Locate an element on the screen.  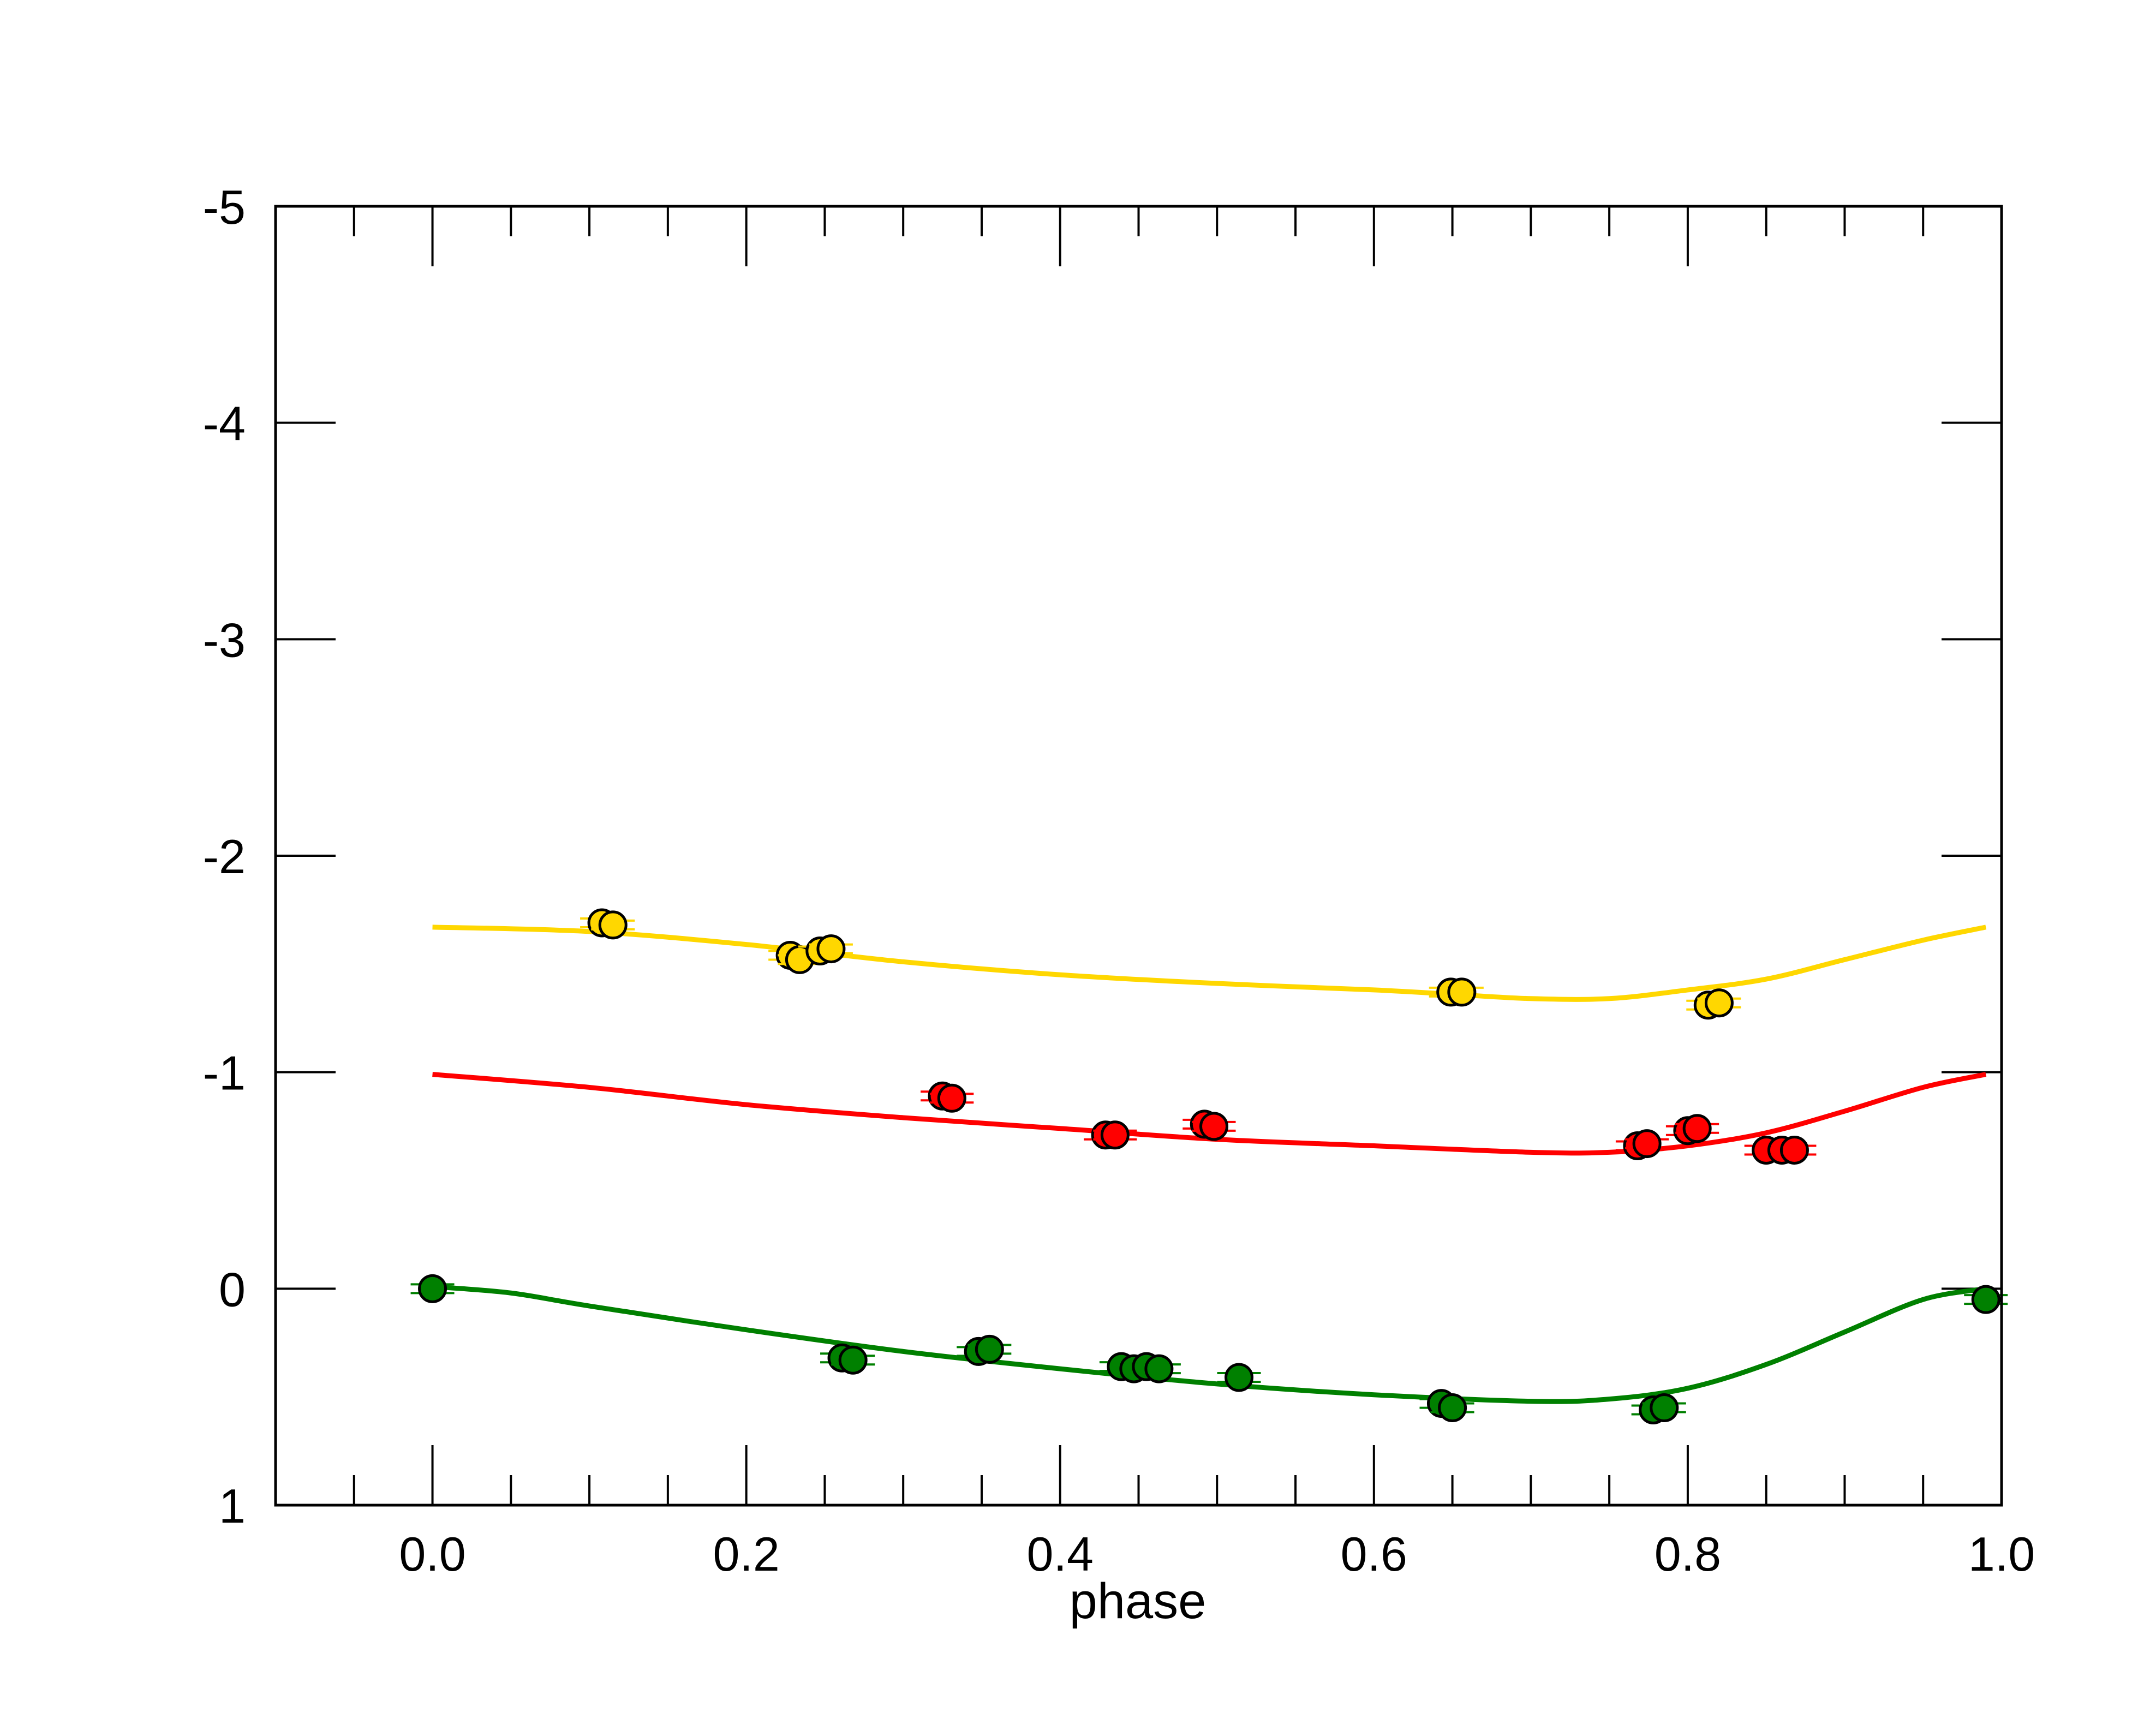
y-tick-label: -5 is located at coordinates (224, 207).